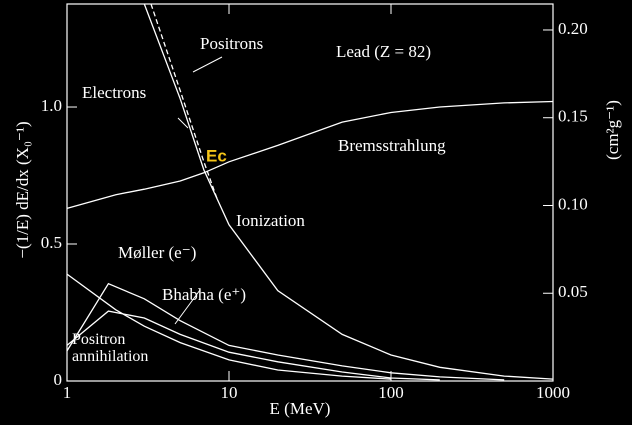  Describe the element at coordinates (300, 408) in the screenshot. I see `x-axis-label: E (MeV)` at that location.